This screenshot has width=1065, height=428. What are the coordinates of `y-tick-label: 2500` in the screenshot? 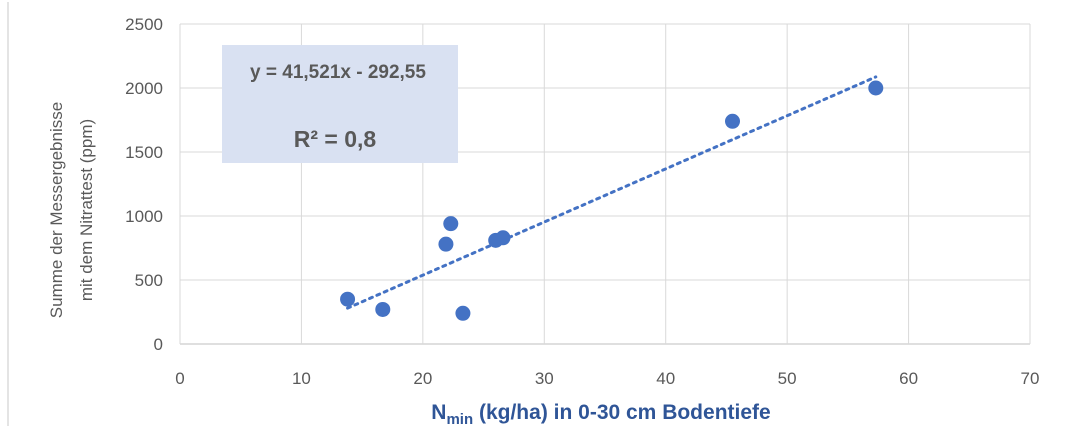 It's located at (144, 24).